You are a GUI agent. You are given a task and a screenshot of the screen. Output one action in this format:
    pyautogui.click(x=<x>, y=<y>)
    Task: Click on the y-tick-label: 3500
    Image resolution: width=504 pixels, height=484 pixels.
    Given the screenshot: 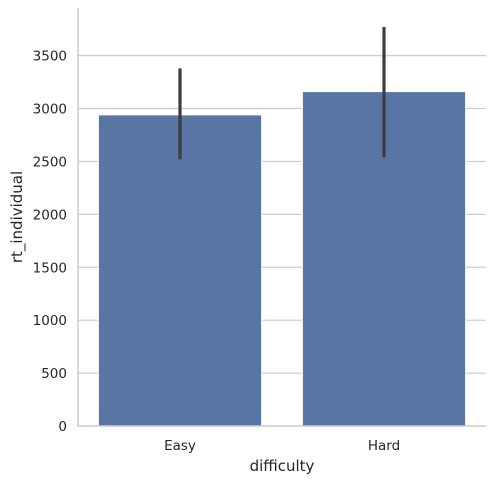 What is the action you would take?
    pyautogui.click(x=50, y=57)
    